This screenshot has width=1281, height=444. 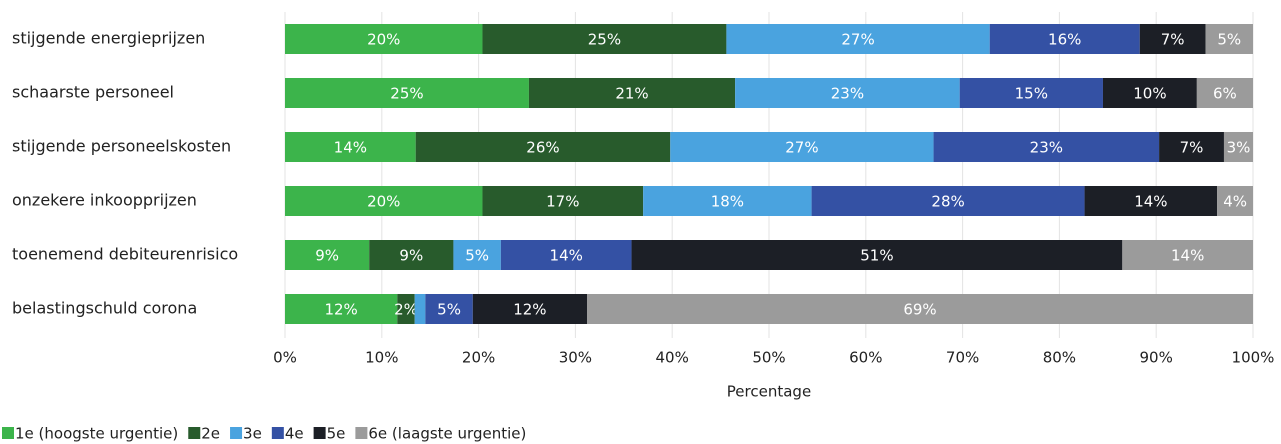 I want to click on x-tick-label: 40%, so click(x=672, y=358).